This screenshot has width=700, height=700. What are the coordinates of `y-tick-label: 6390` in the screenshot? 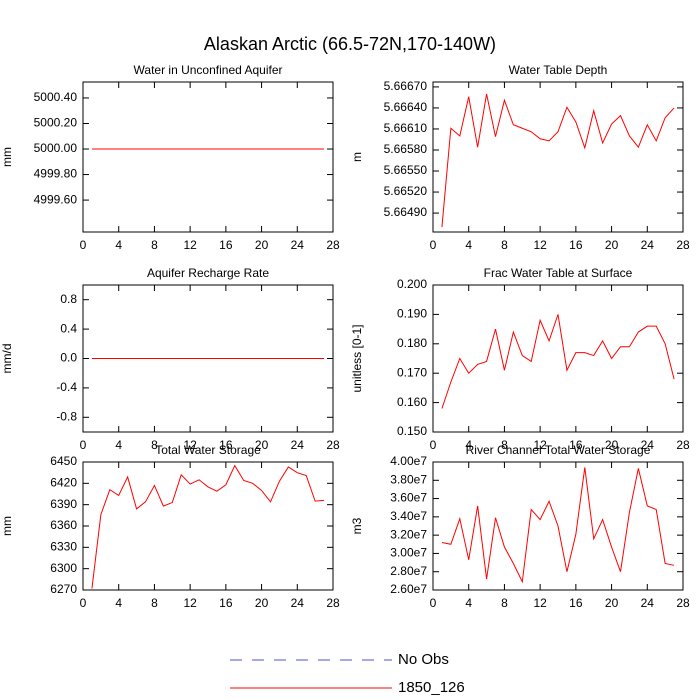 It's located at (63, 504).